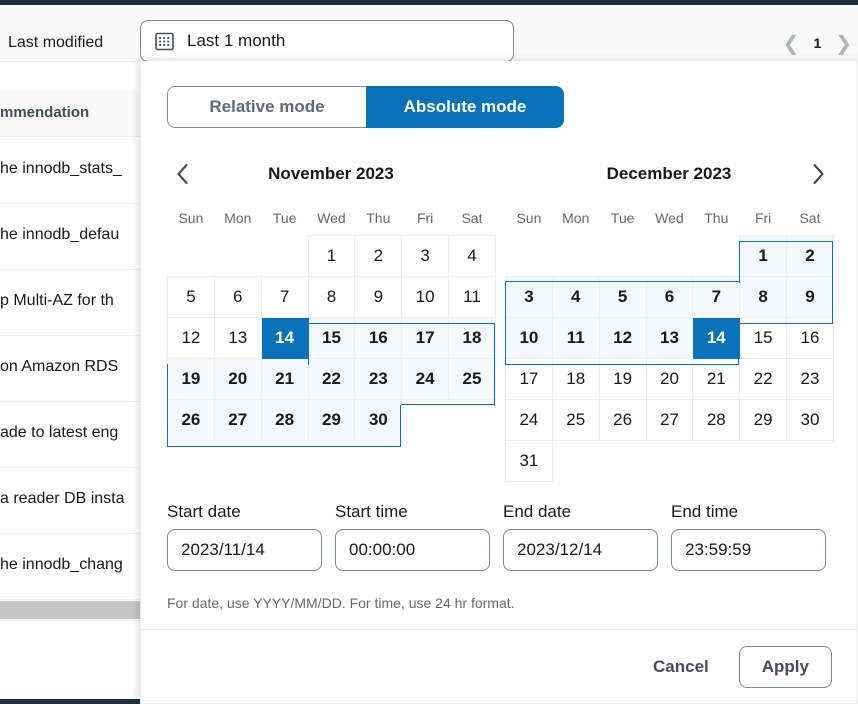 The height and width of the screenshot is (704, 858). I want to click on start-date-field-group: Start date, so click(244, 536).